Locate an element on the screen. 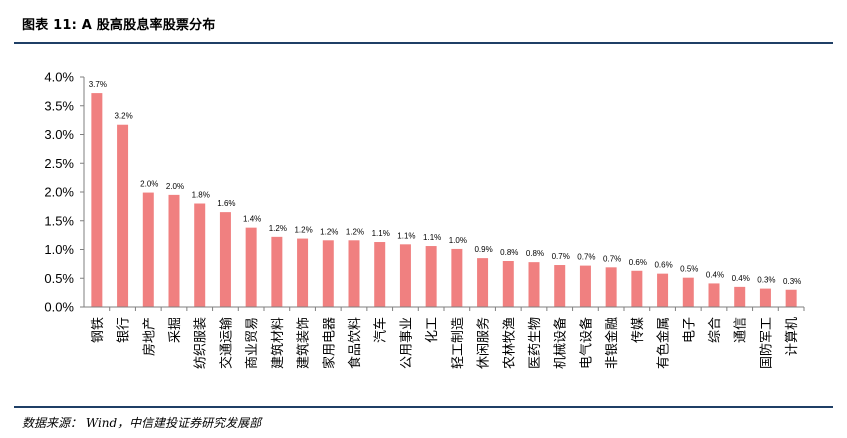 The width and height of the screenshot is (847, 438). x-tick-label: 建筑装饰 is located at coordinates (304, 343).